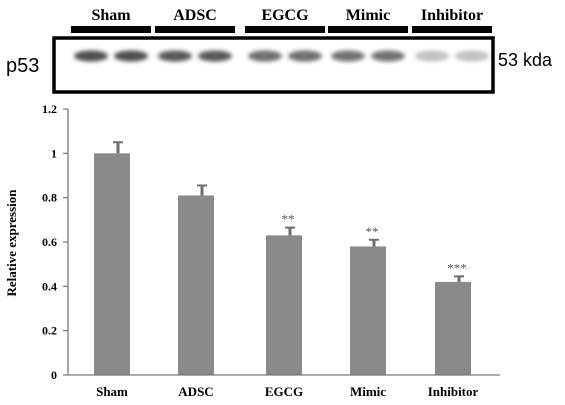  What do you see at coordinates (49, 331) in the screenshot?
I see `y-tick-label: 0.2` at bounding box center [49, 331].